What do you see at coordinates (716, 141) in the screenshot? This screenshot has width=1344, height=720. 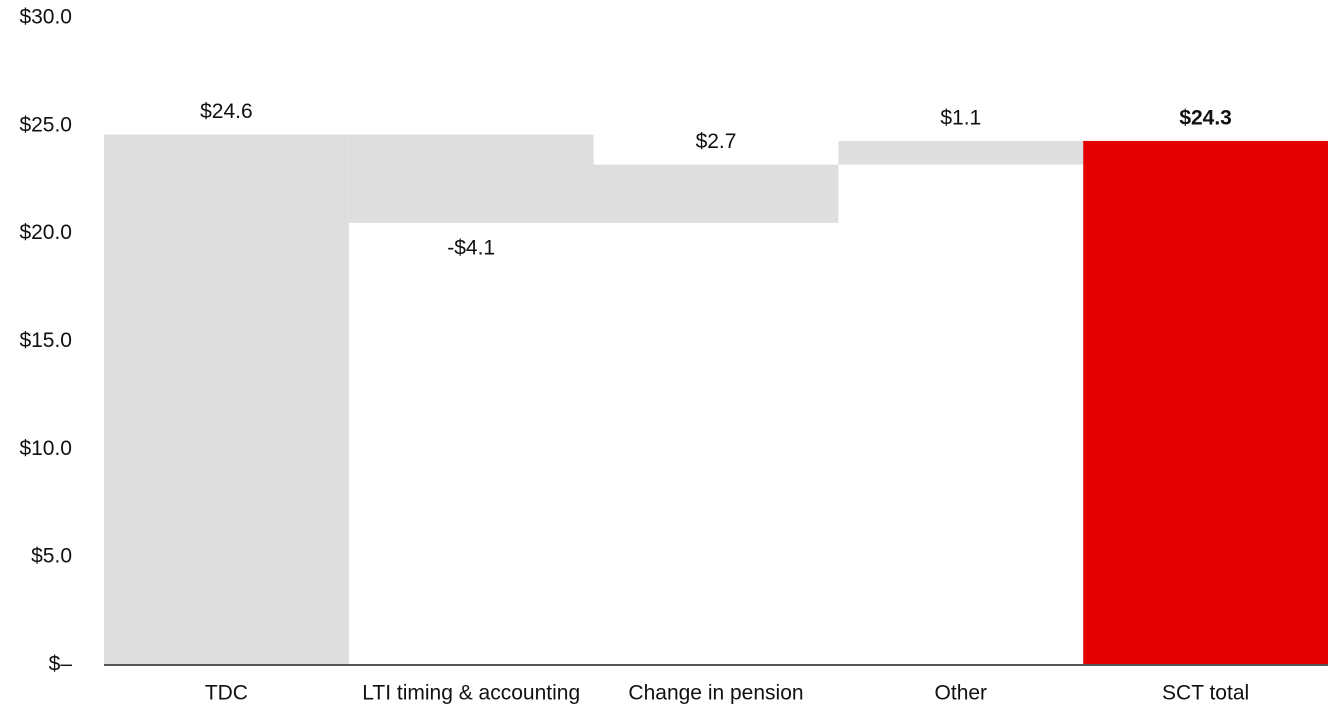 I see `value-label: $2.7` at bounding box center [716, 141].